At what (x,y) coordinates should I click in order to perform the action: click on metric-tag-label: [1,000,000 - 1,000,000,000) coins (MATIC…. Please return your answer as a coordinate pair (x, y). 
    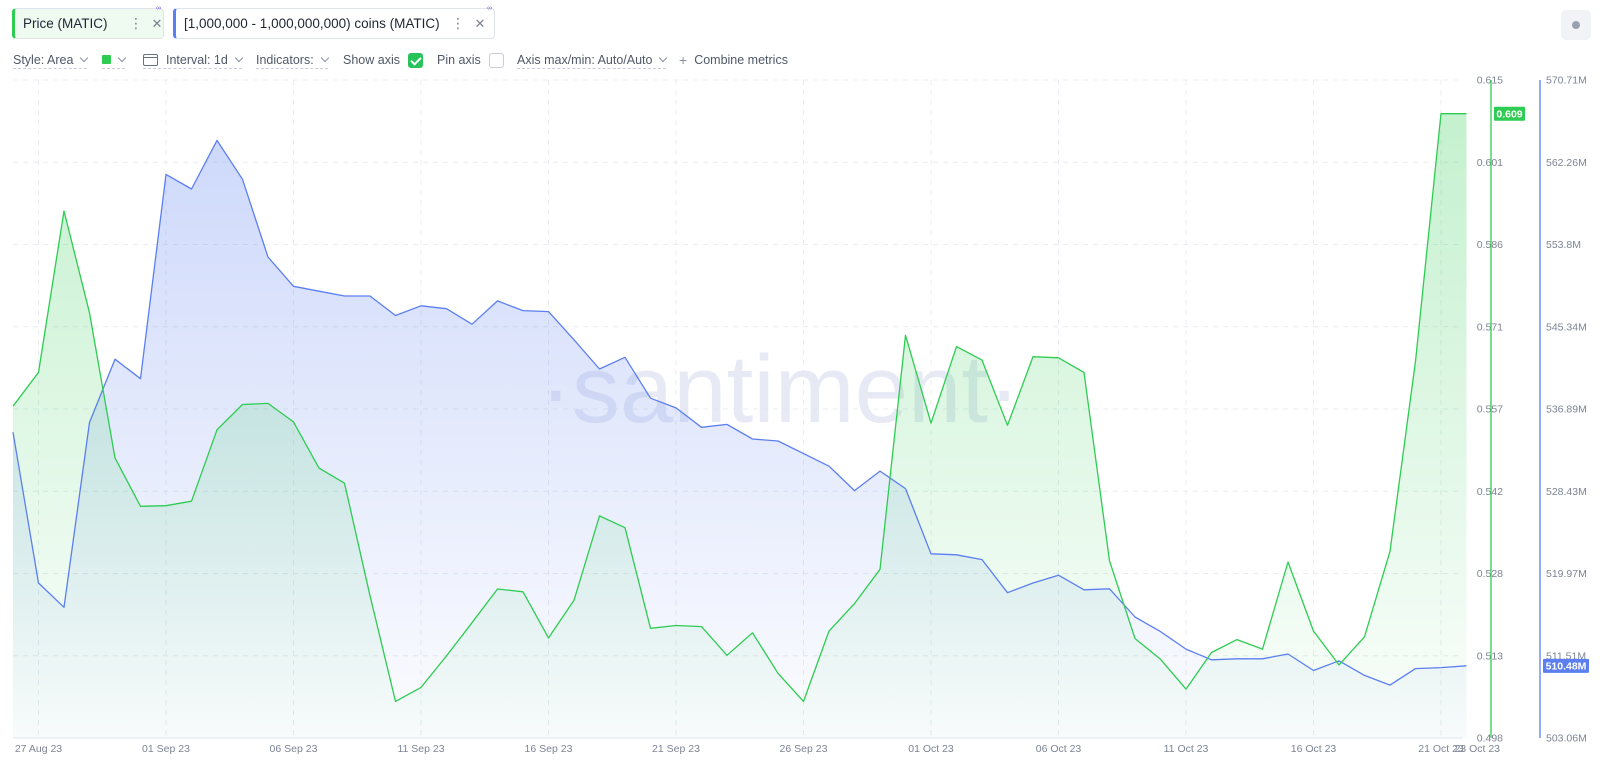
    Looking at the image, I should click on (312, 23).